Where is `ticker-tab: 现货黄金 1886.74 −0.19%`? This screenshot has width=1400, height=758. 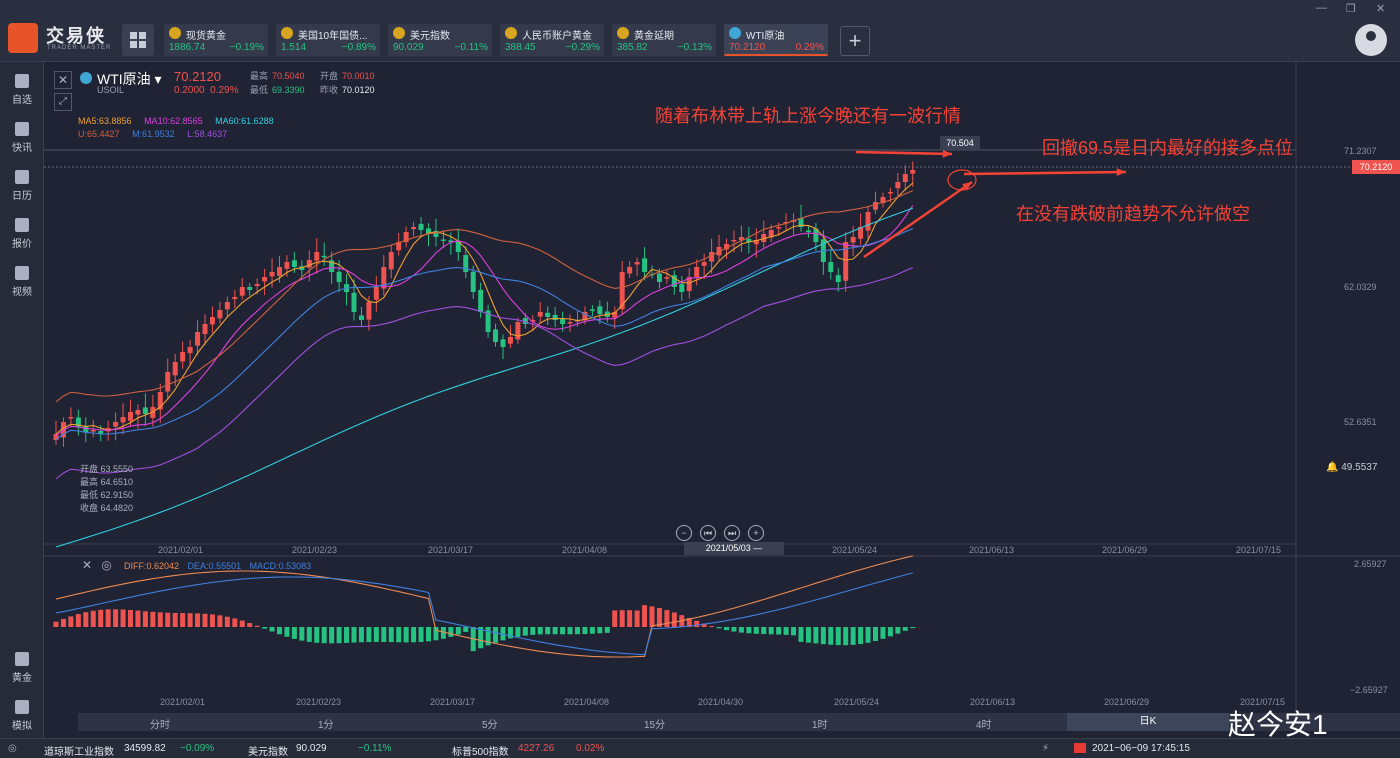 ticker-tab: 现货黄金 1886.74 −0.19% is located at coordinates (216, 40).